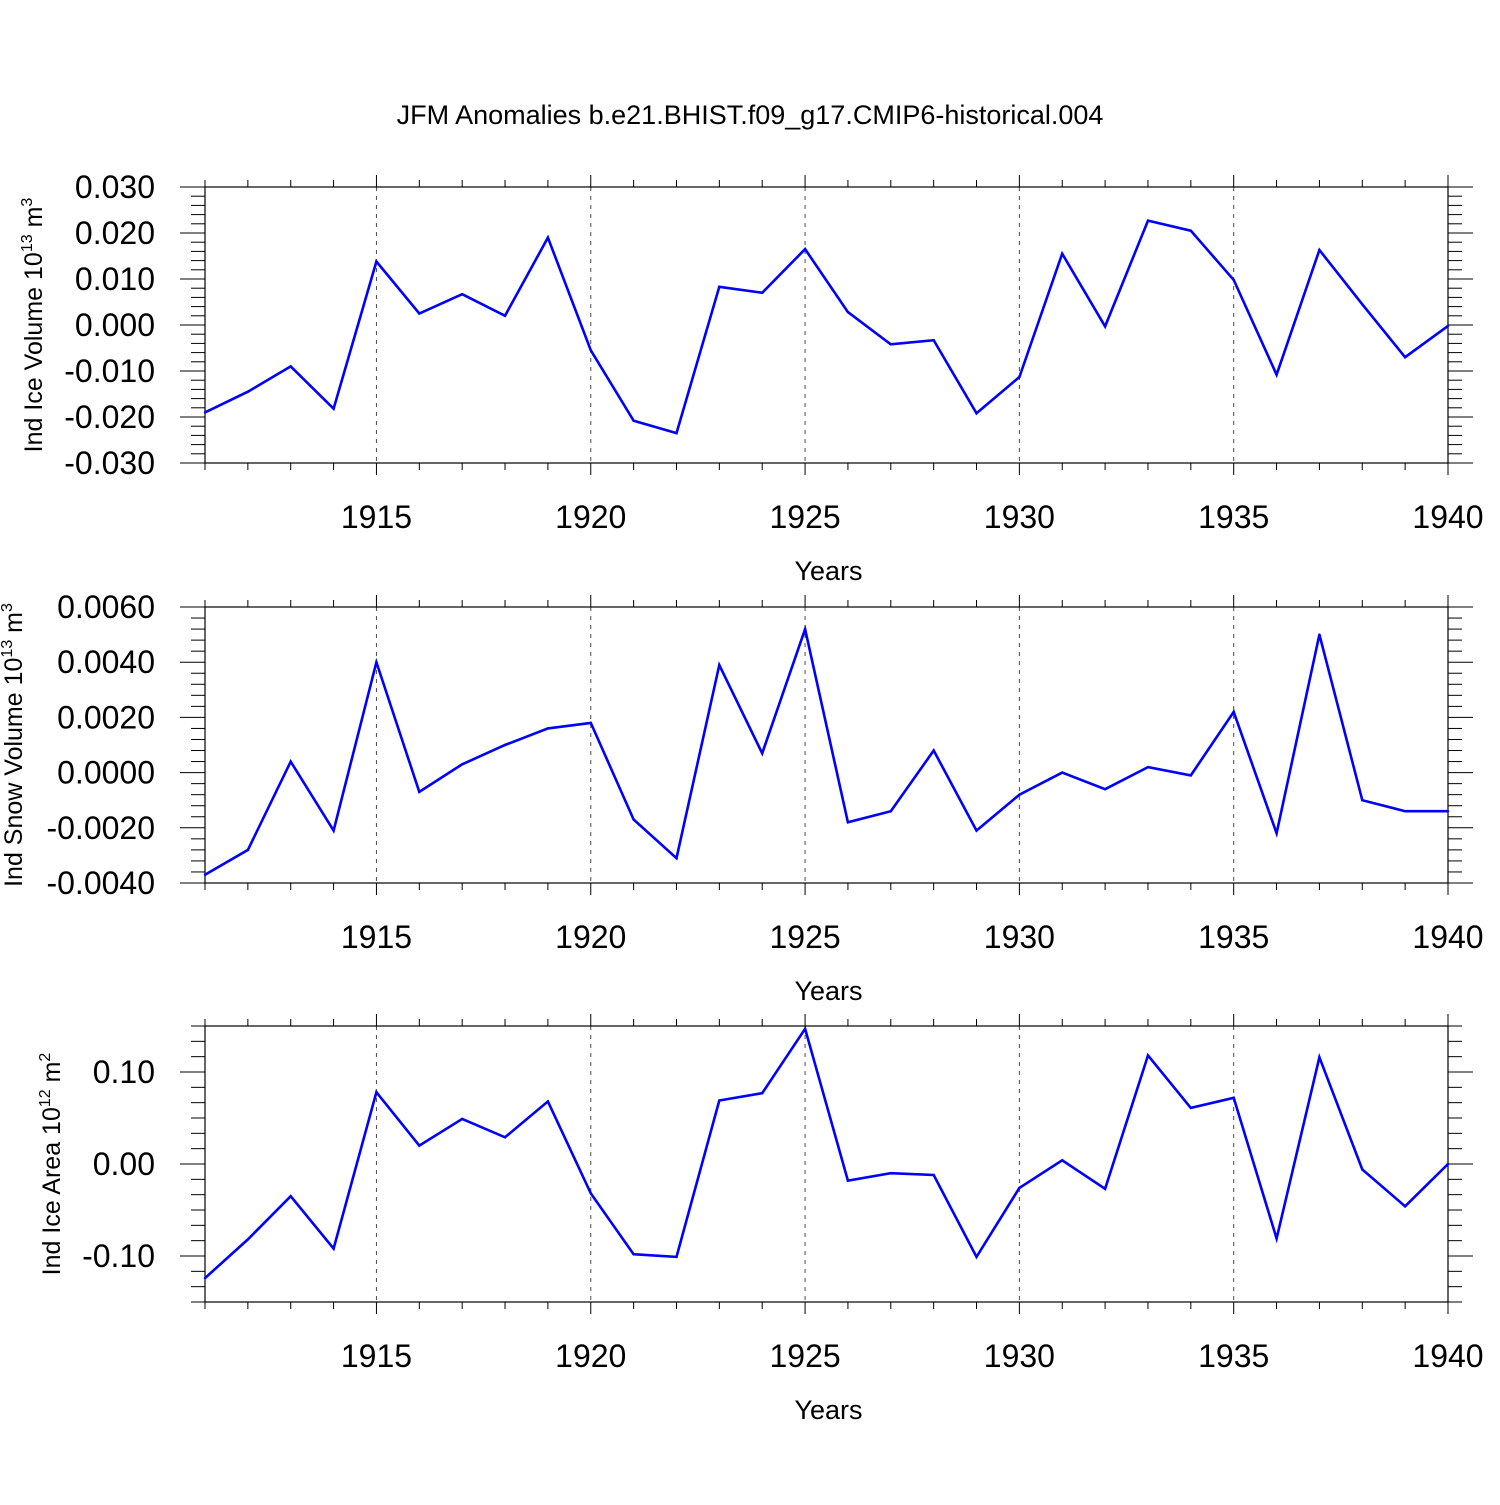 This screenshot has width=1500, height=1505. What do you see at coordinates (590, 517) in the screenshot?
I see `x-tick-label: 1920` at bounding box center [590, 517].